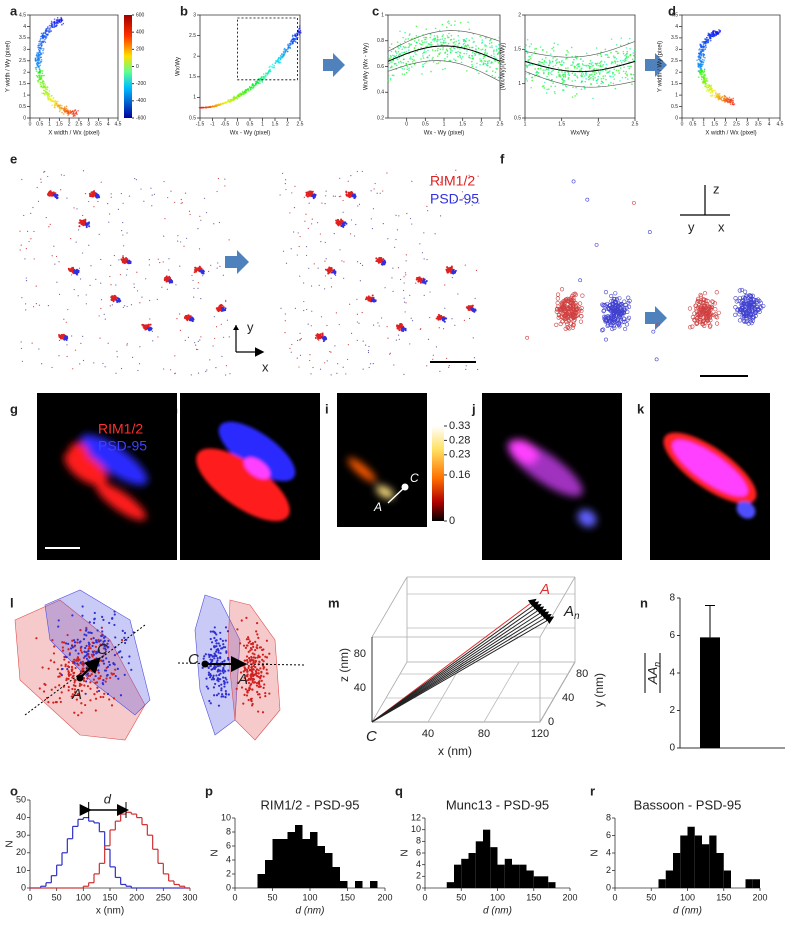 Image resolution: width=800 pixels, height=928 pixels. What do you see at coordinates (250, 67) in the screenshot?
I see `point-cloud` at bounding box center [250, 67].